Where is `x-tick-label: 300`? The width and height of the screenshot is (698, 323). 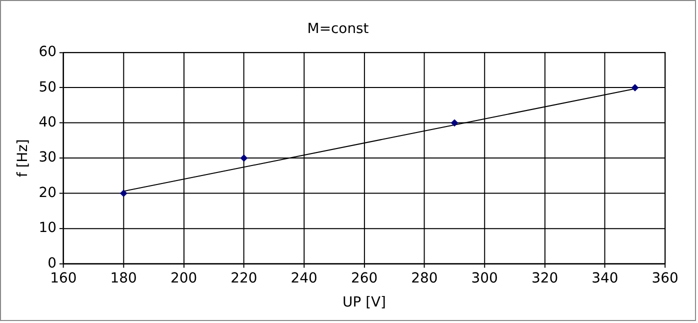
x-tick-label: 300 is located at coordinates (484, 278).